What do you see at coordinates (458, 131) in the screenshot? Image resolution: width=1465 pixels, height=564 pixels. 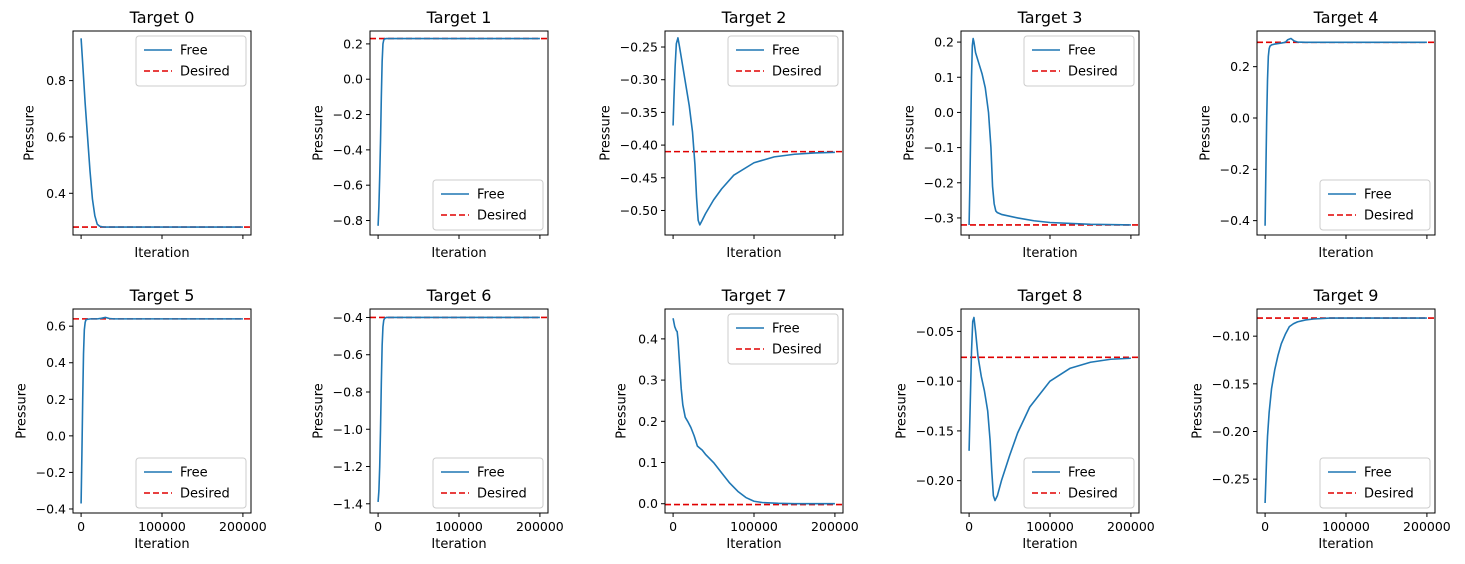 I see `panel-1-free-line` at bounding box center [458, 131].